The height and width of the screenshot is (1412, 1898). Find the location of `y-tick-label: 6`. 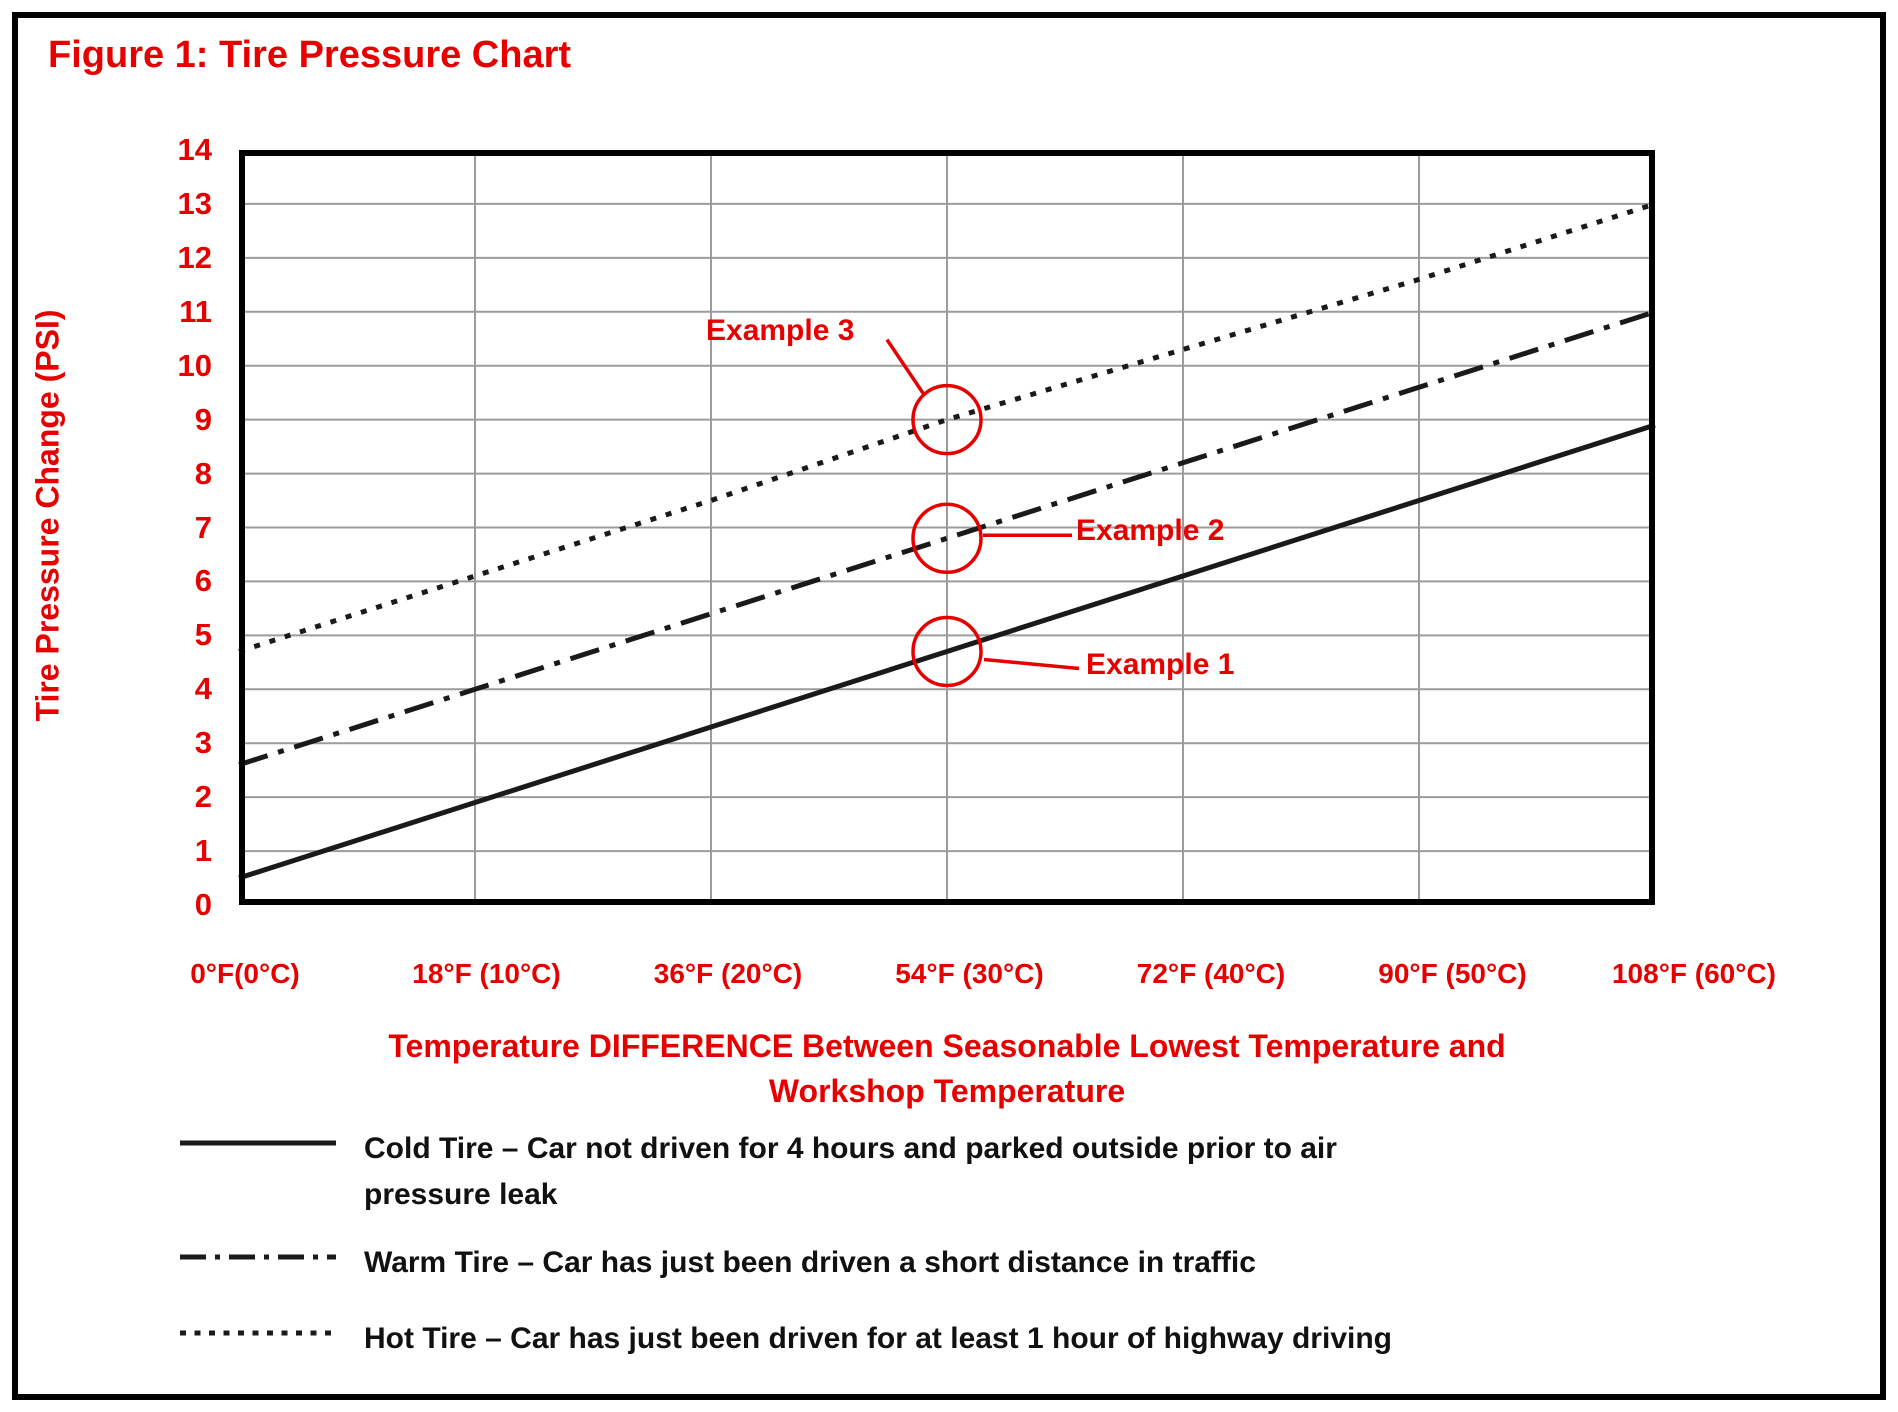

y-tick-label: 6 is located at coordinates (203, 581).